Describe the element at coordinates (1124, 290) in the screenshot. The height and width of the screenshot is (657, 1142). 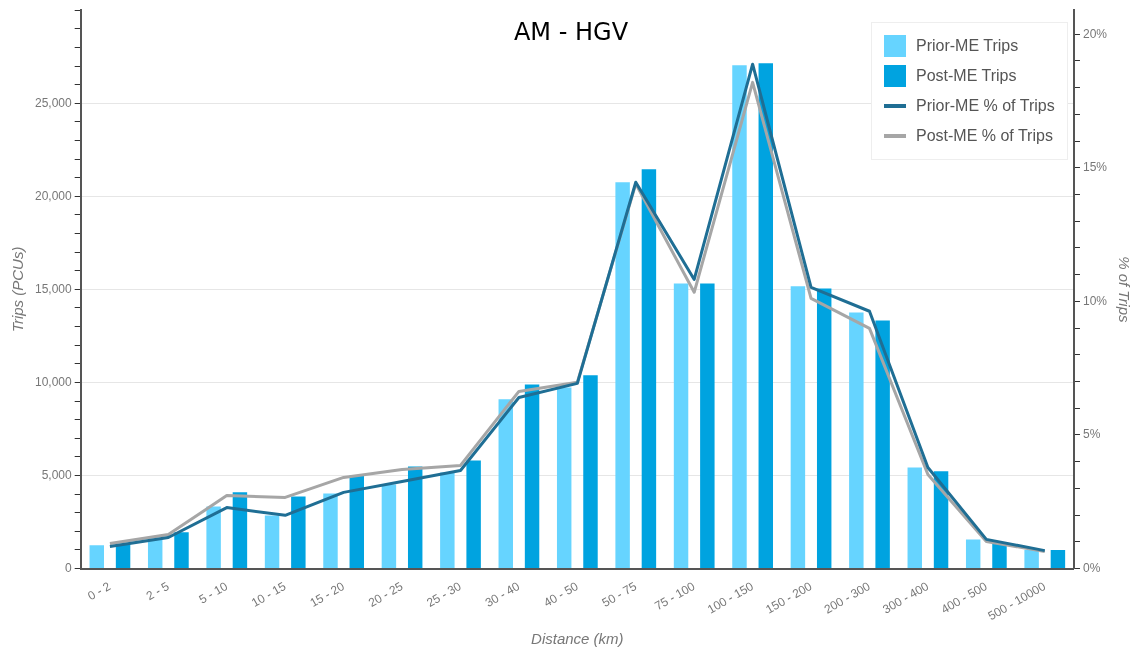
I see `y2-axis-title: % of Trips` at that location.